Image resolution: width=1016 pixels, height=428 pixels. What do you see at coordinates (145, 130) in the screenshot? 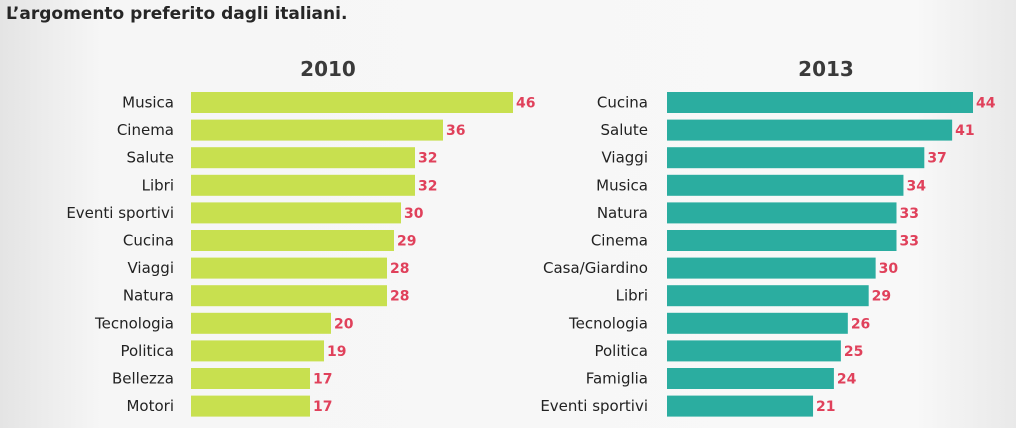
I see `chart-0-category-cinema: Cinema` at bounding box center [145, 130].